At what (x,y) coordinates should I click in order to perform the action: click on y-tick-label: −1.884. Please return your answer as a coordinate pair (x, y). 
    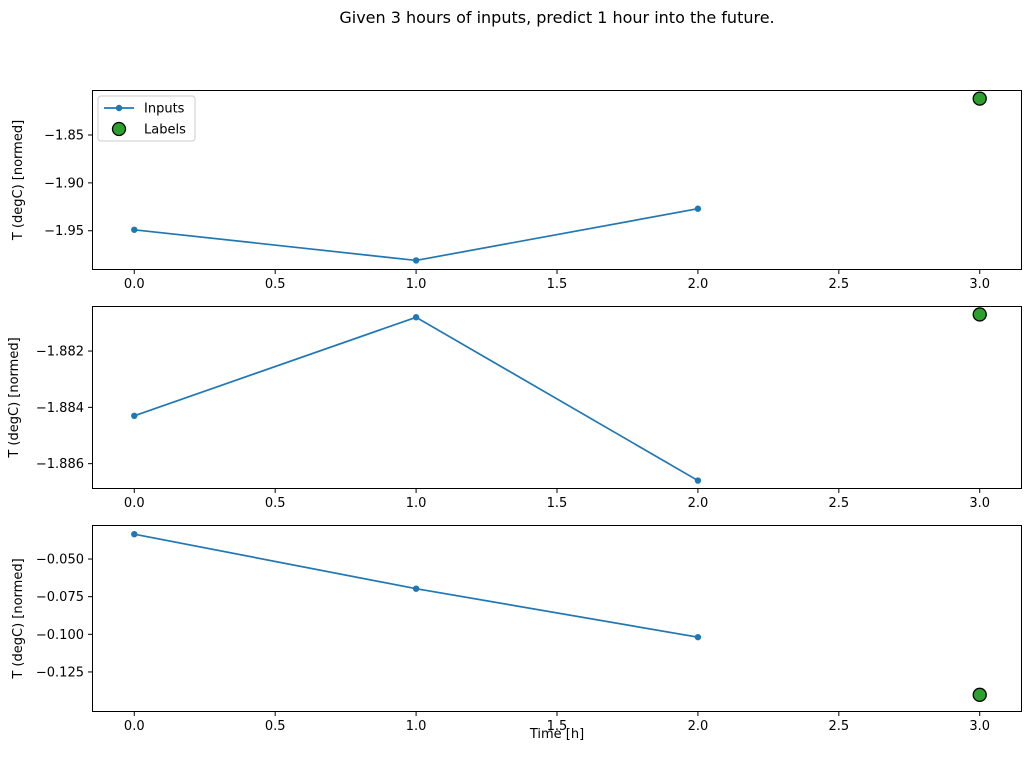
    Looking at the image, I should click on (60, 408).